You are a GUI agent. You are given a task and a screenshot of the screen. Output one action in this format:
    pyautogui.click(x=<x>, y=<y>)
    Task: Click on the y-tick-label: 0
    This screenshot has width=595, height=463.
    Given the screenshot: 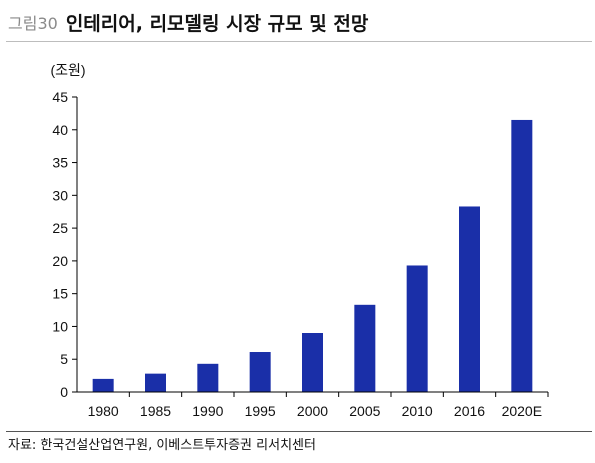 What is the action you would take?
    pyautogui.click(x=64, y=392)
    